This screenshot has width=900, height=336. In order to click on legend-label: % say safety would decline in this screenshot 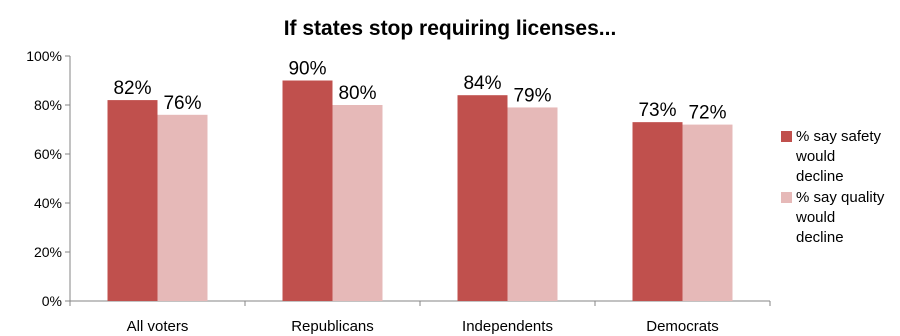, I will do `click(838, 156)`.